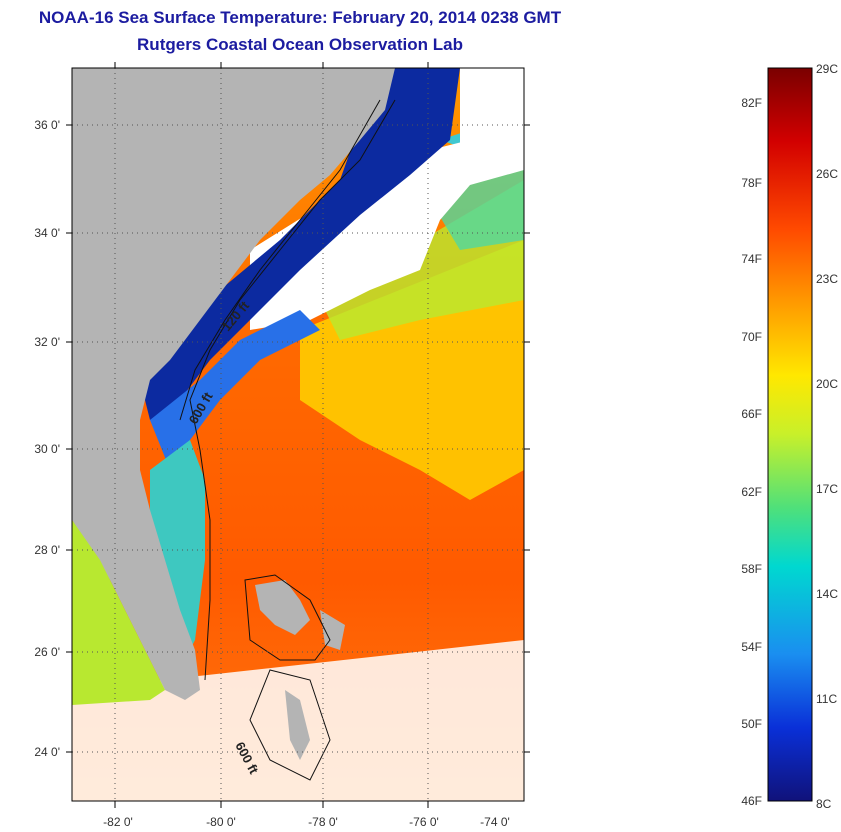 Image resolution: width=841 pixels, height=832 pixels. Describe the element at coordinates (495, 822) in the screenshot. I see `lon-tick-label: -74 0'` at that location.